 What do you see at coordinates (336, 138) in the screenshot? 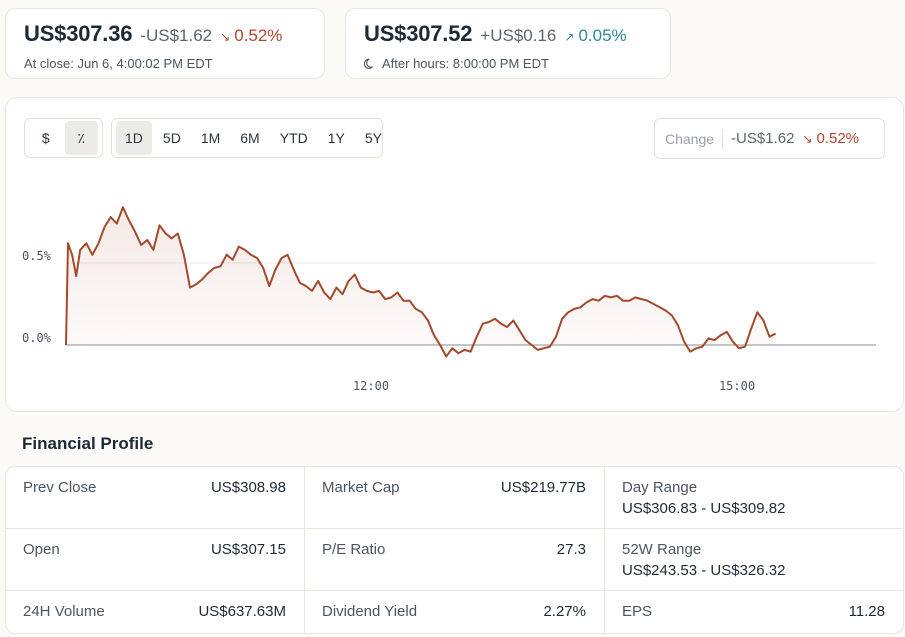
I see `range-1y-button: 1Y` at bounding box center [336, 138].